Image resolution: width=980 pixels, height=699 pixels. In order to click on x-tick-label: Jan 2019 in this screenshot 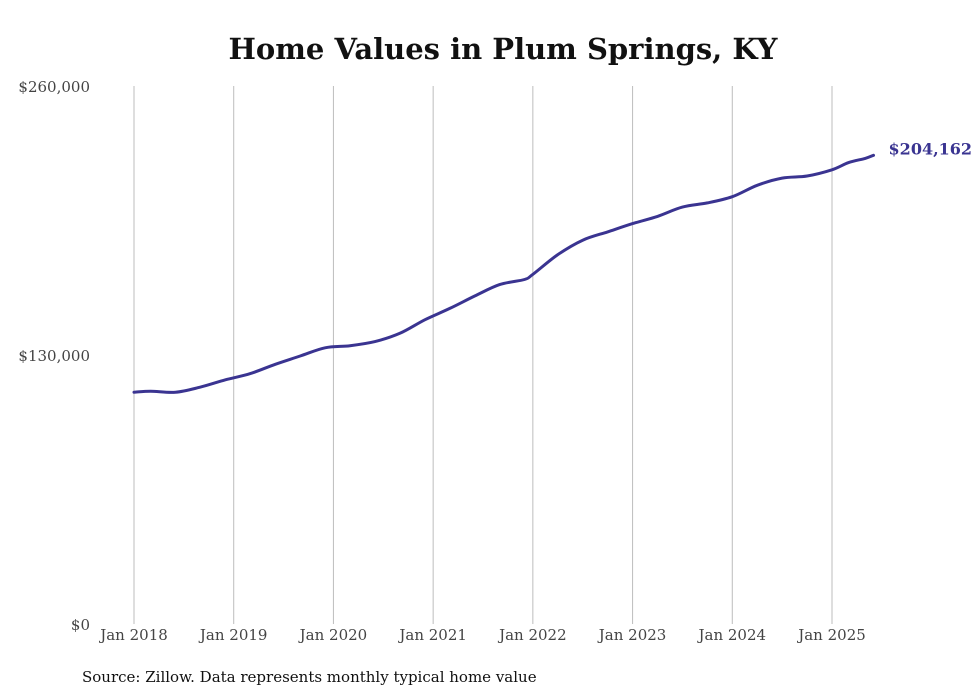, I will do `click(233, 635)`.